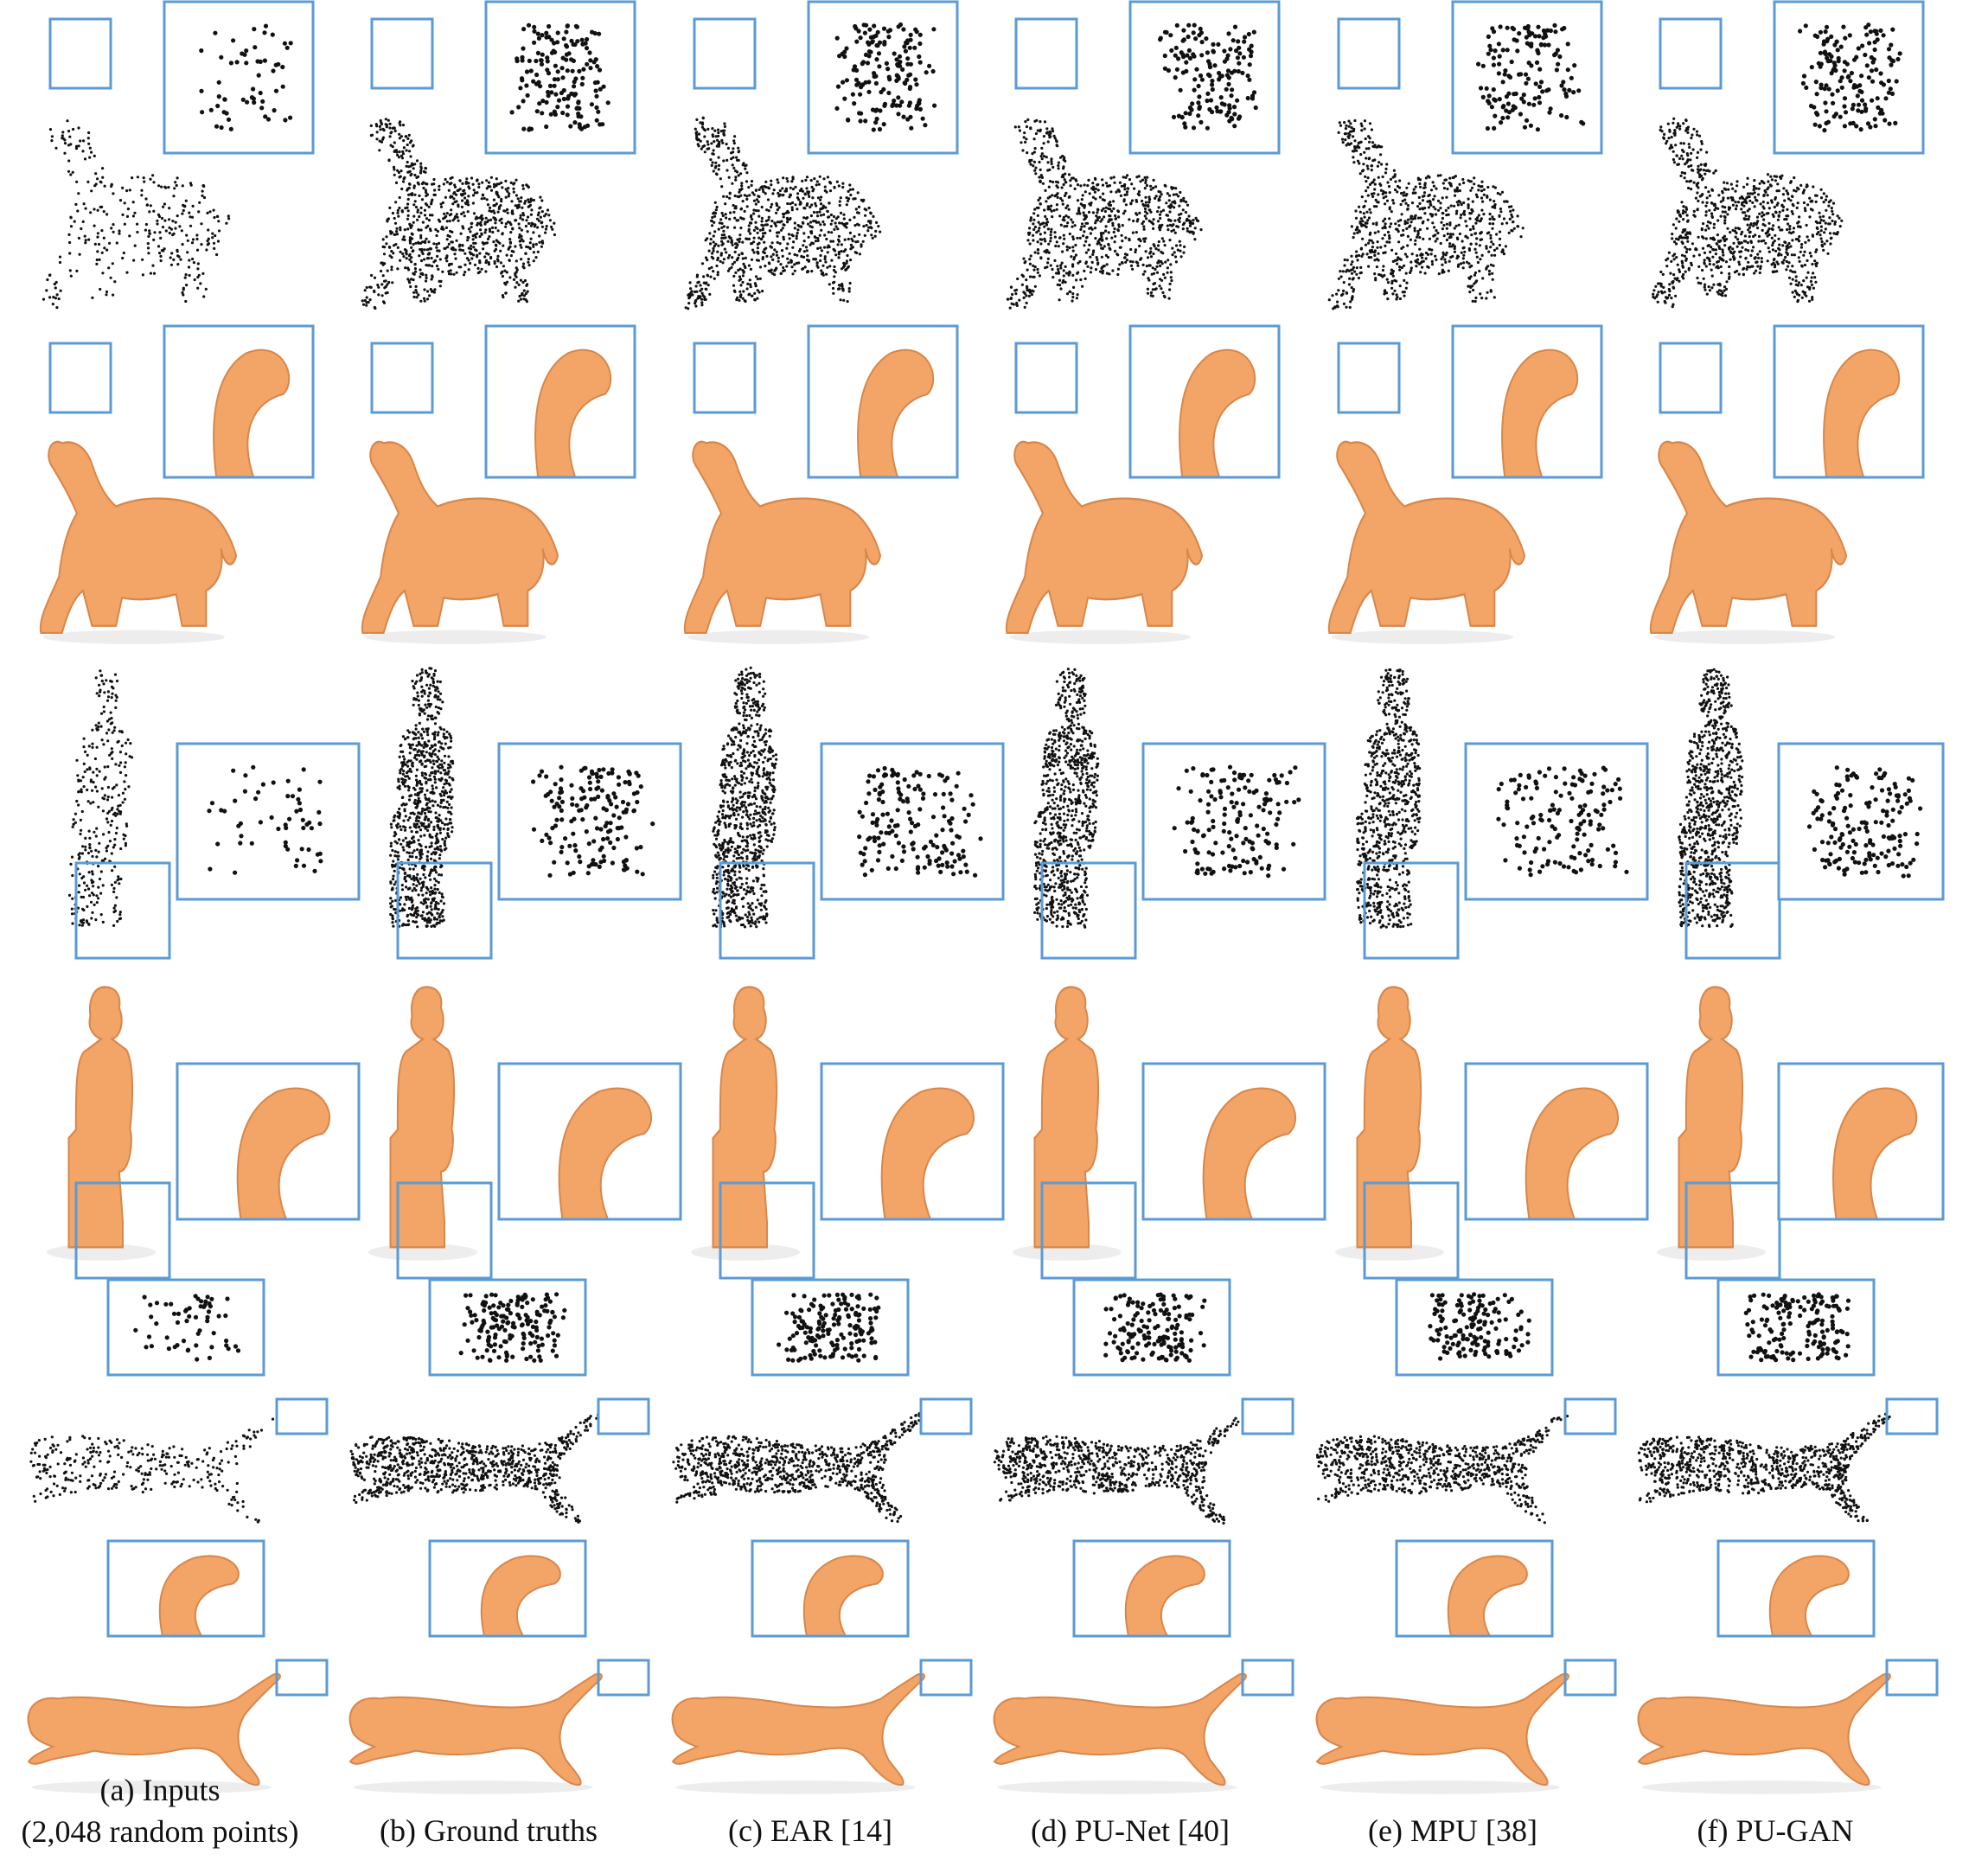 This screenshot has width=1988, height=1873. Describe the element at coordinates (459, 214) in the screenshot. I see `cell-elephant-points-ground-truths` at that location.